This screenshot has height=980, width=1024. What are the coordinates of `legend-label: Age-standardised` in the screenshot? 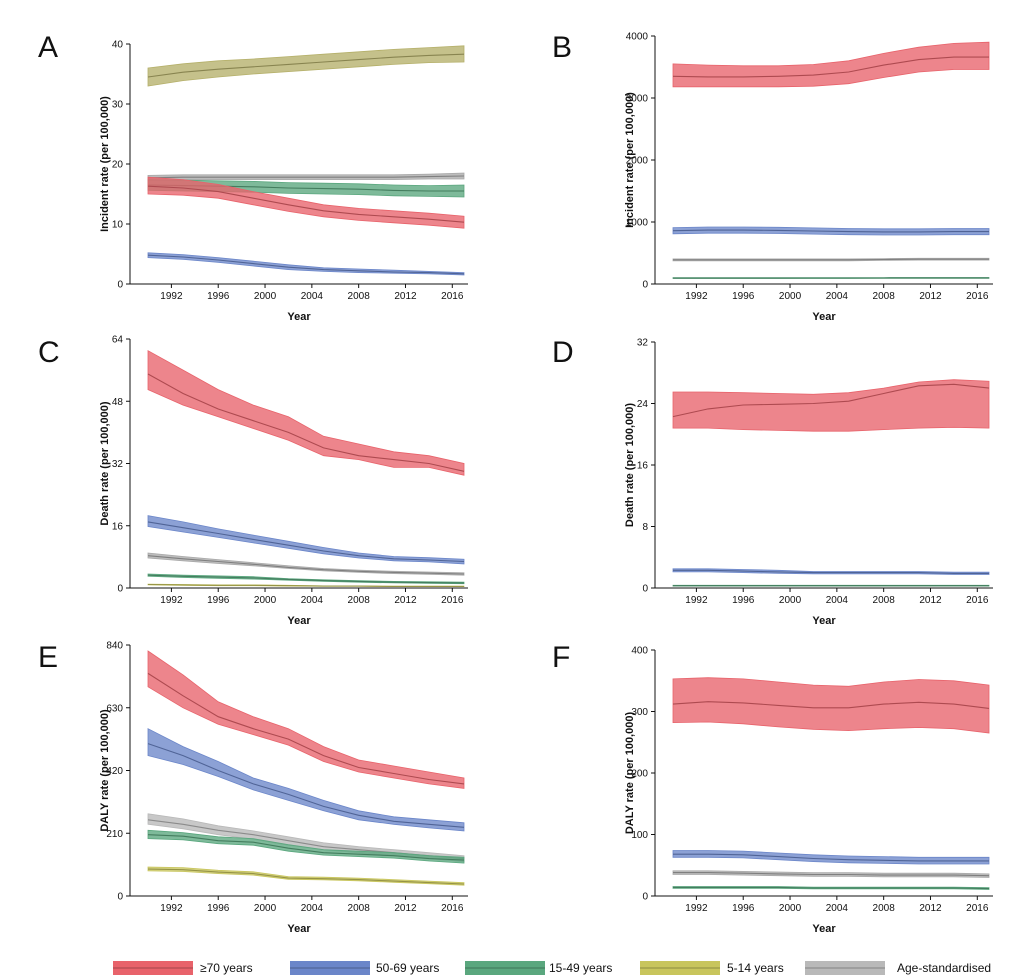 It's located at (944, 968).